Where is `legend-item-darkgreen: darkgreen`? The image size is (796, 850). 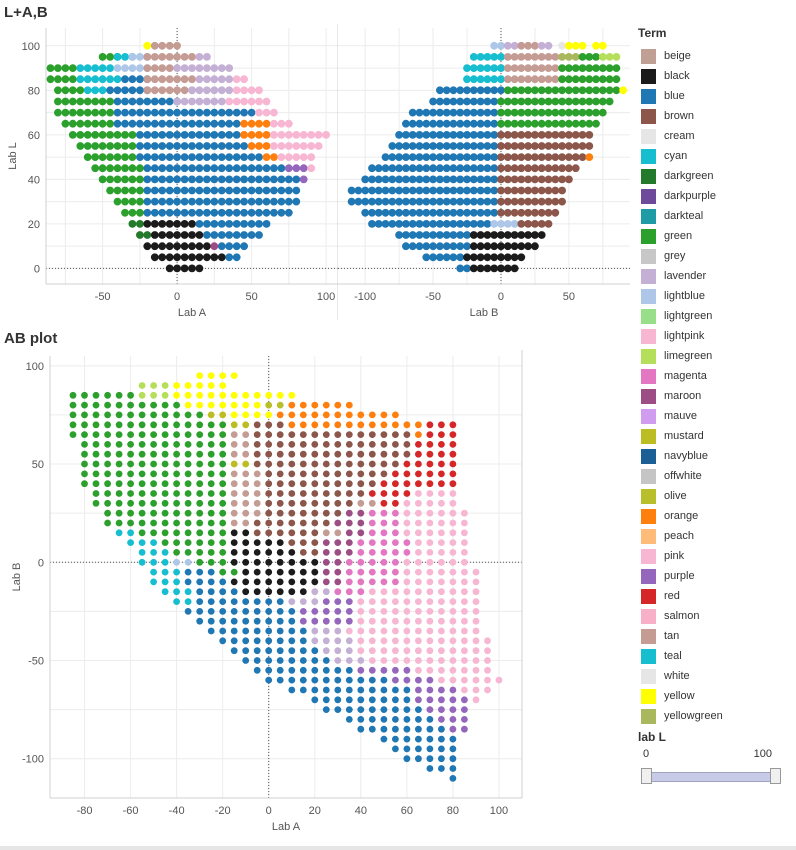 legend-item-darkgreen: darkgreen is located at coordinates (711, 176).